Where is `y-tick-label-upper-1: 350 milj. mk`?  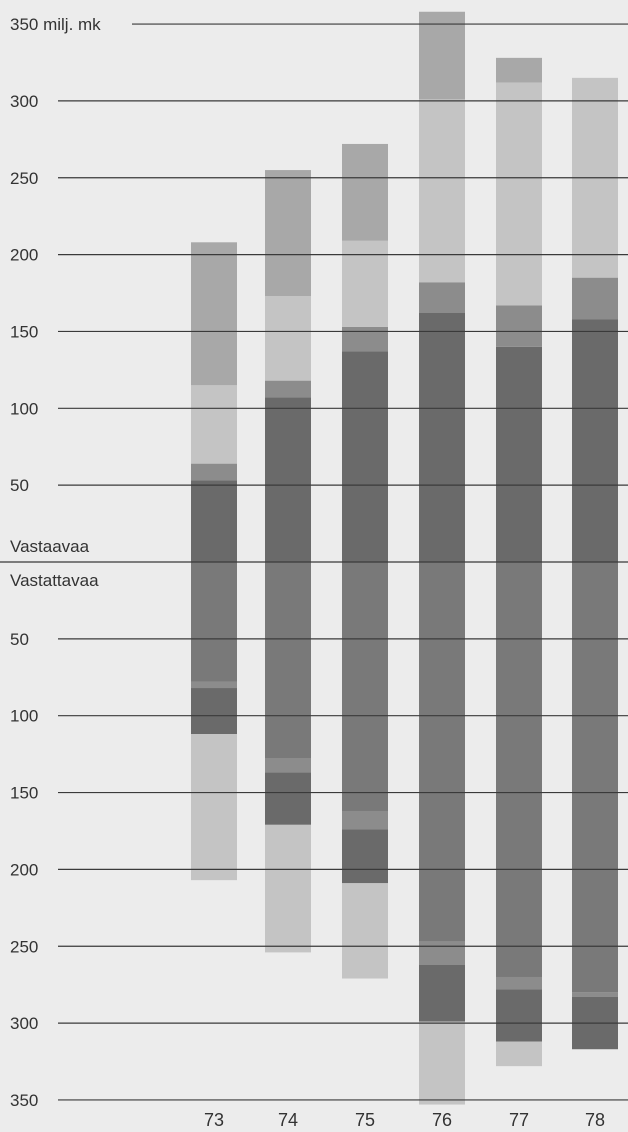
y-tick-label-upper-1: 350 milj. mk is located at coordinates (55, 24).